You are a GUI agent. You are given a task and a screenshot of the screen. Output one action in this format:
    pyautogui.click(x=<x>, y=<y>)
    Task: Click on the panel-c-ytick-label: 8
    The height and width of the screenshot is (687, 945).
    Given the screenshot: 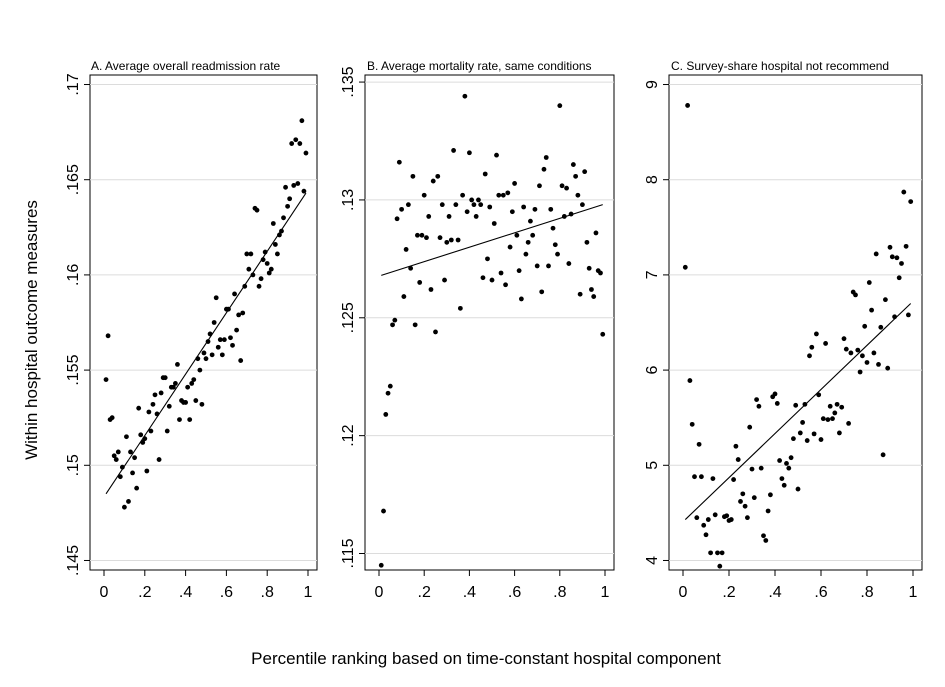 What is the action you would take?
    pyautogui.click(x=652, y=179)
    